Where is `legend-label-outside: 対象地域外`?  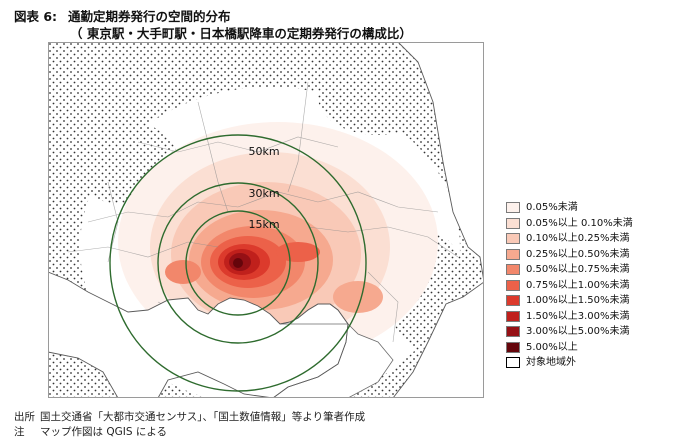
legend-label-outside: 対象地域外 is located at coordinates (551, 362).